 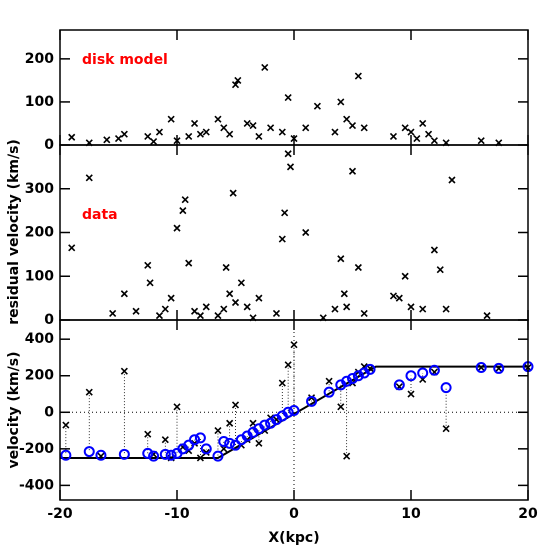 What do you see at coordinates (49, 412) in the screenshot?
I see `y-tick-label: 0` at bounding box center [49, 412].